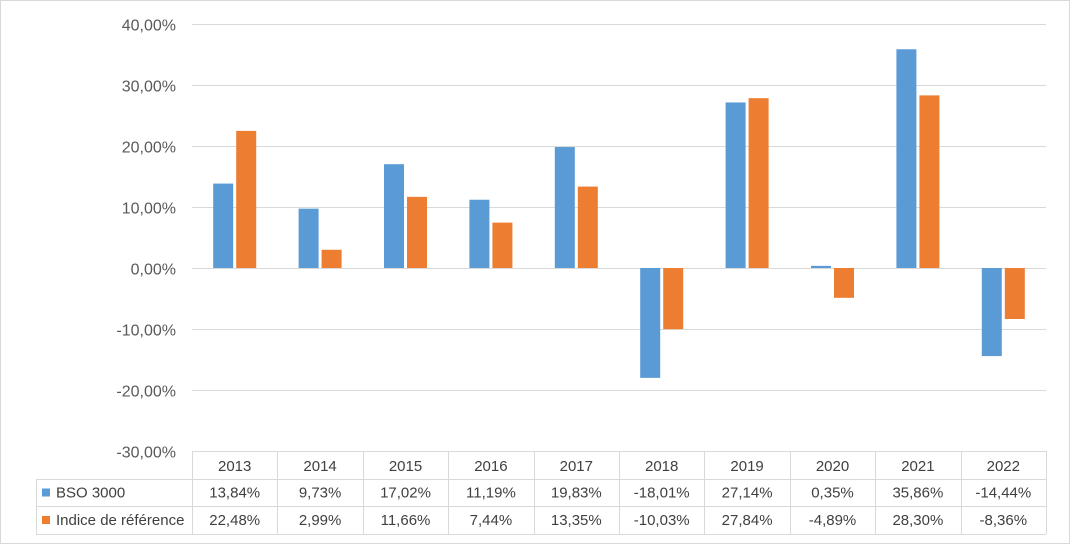 Image resolution: width=1070 pixels, height=544 pixels. What do you see at coordinates (491, 520) in the screenshot?
I see `data-label: 7,44%` at bounding box center [491, 520].